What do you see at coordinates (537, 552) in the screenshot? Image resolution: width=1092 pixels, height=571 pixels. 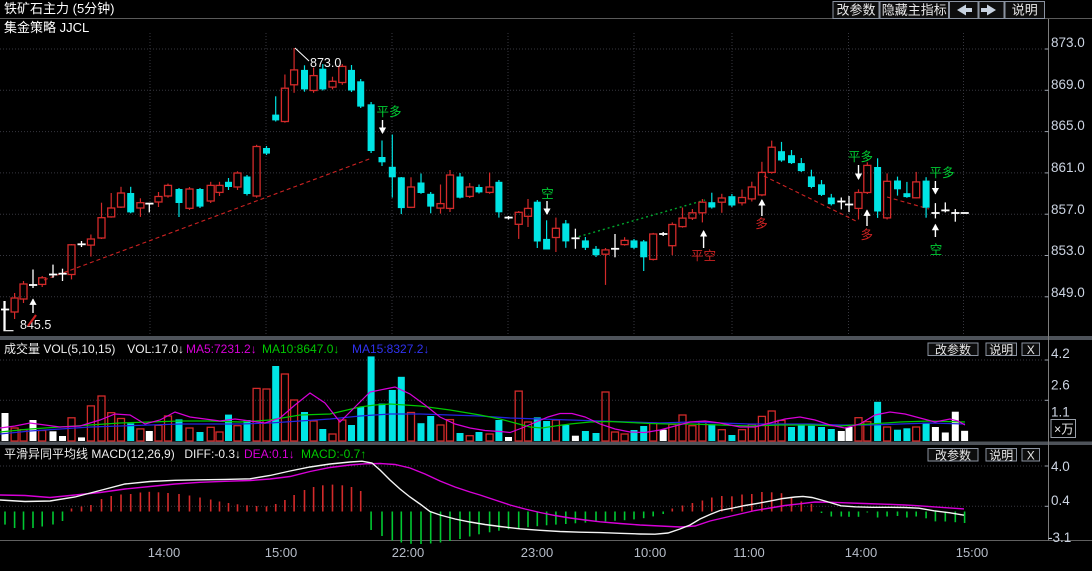 I see `svg-text: 23:00` at bounding box center [537, 552].